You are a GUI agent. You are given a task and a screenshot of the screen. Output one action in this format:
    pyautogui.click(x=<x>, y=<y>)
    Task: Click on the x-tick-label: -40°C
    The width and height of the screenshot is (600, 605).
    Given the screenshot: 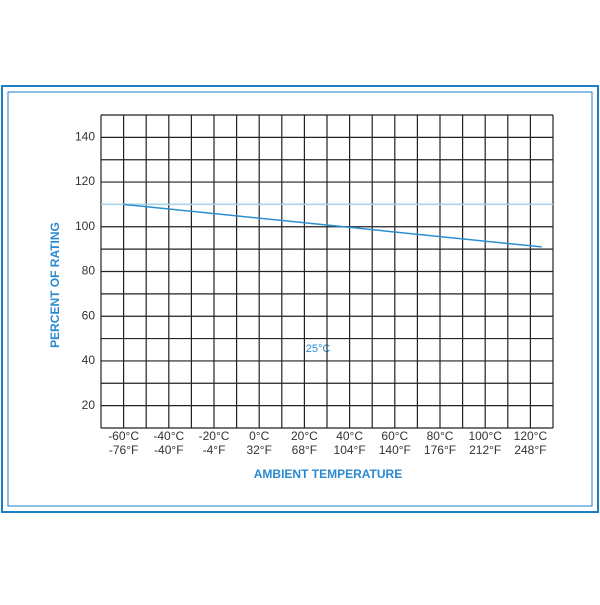 What is the action you would take?
    pyautogui.click(x=168, y=436)
    